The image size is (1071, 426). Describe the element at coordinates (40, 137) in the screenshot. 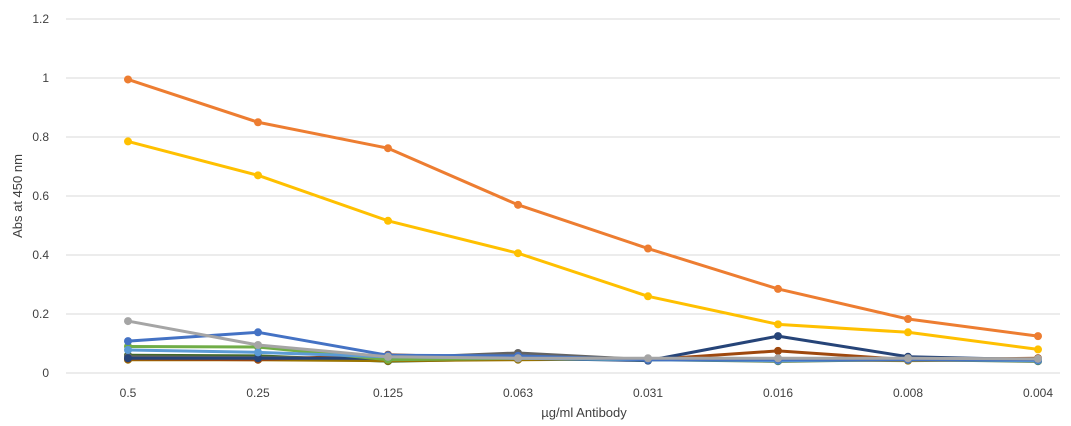

I see `y-tick-label: 0.8` at that location.